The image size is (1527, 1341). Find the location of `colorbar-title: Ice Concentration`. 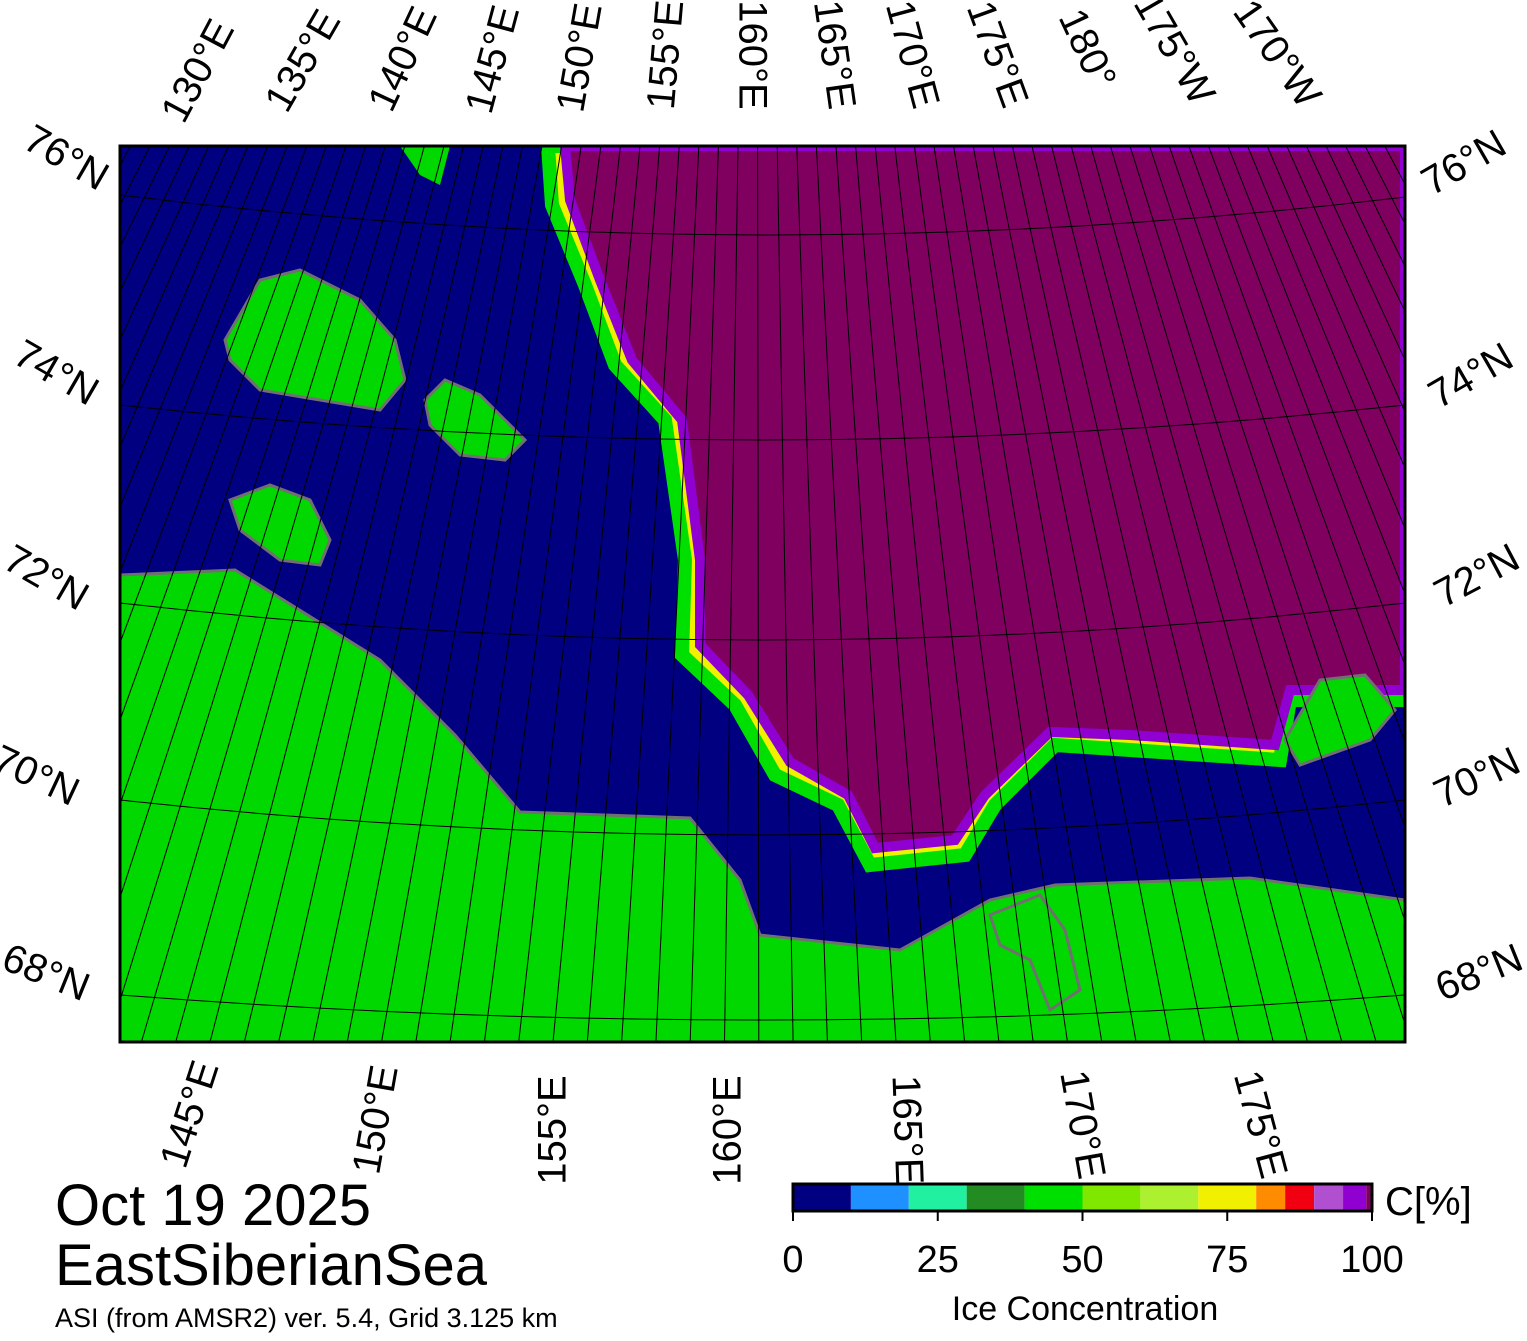

colorbar-title: Ice Concentration is located at coordinates (1085, 1309).